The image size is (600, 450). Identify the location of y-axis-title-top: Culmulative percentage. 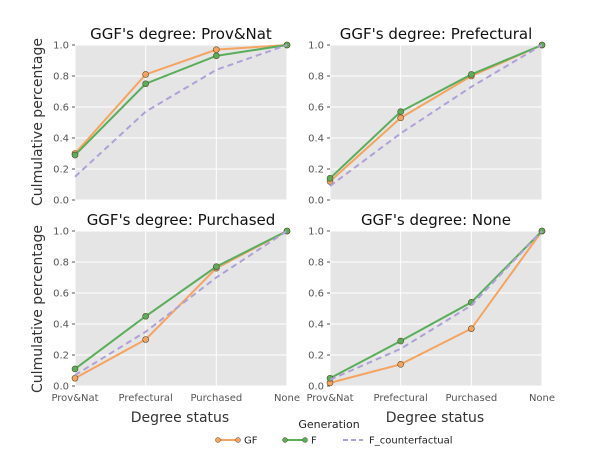
(38, 122).